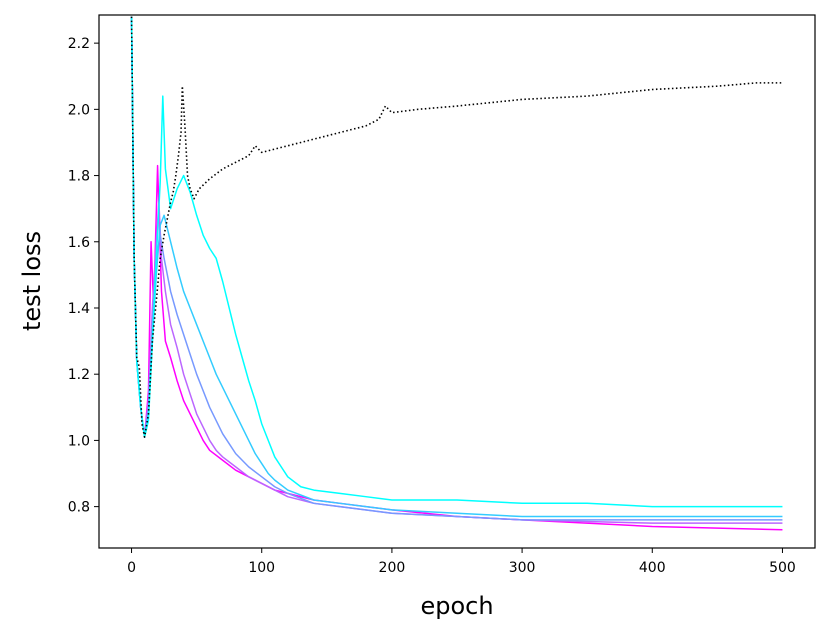 This screenshot has width=830, height=635. What do you see at coordinates (522, 568) in the screenshot?
I see `x-tick-label: 300` at bounding box center [522, 568].